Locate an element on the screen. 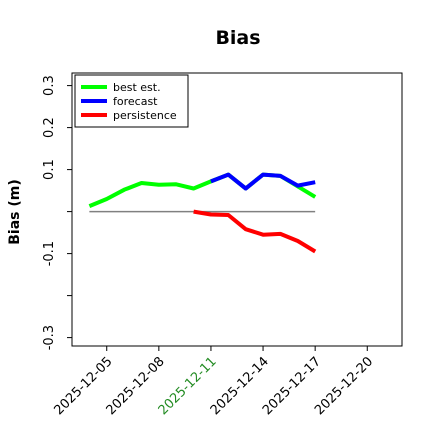  legend-label: best est. is located at coordinates (137, 87).